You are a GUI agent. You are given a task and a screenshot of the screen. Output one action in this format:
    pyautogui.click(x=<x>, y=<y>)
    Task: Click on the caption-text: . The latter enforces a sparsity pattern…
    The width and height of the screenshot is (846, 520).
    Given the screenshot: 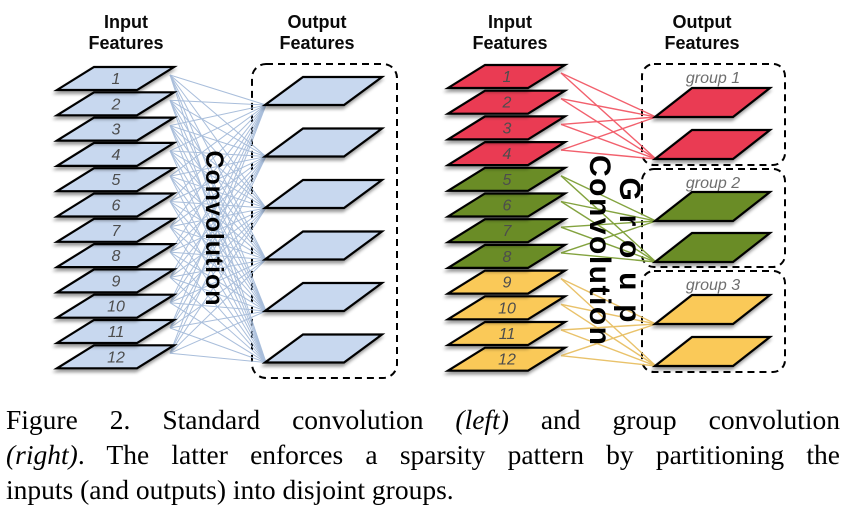 What is the action you would take?
    pyautogui.click(x=458, y=454)
    